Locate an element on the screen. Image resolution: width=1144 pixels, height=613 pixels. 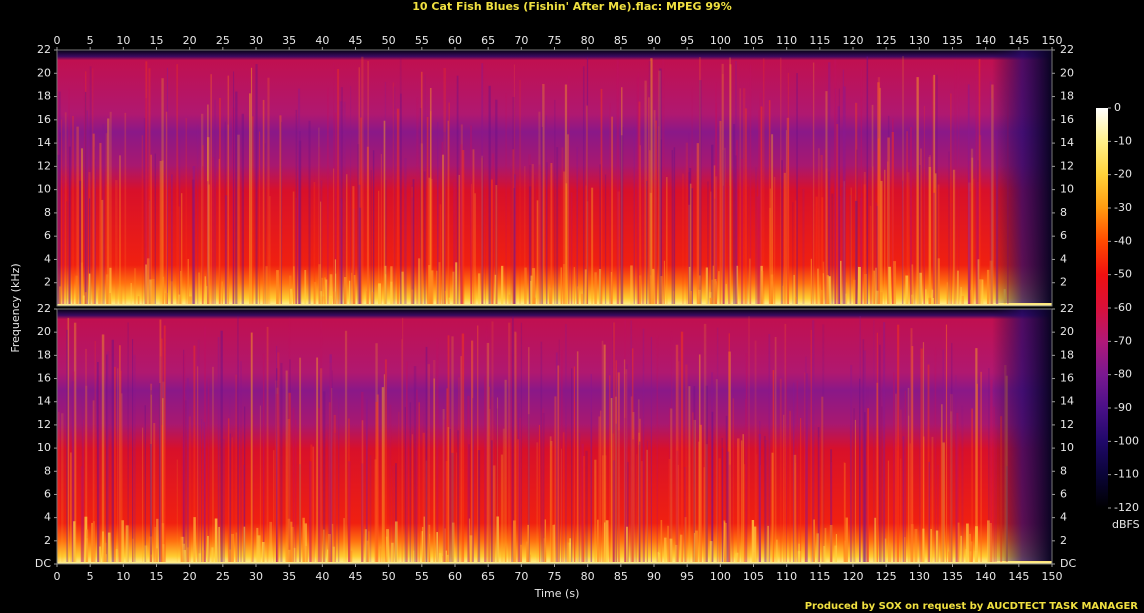
x-tick-label: 45 is located at coordinates (356, 40).